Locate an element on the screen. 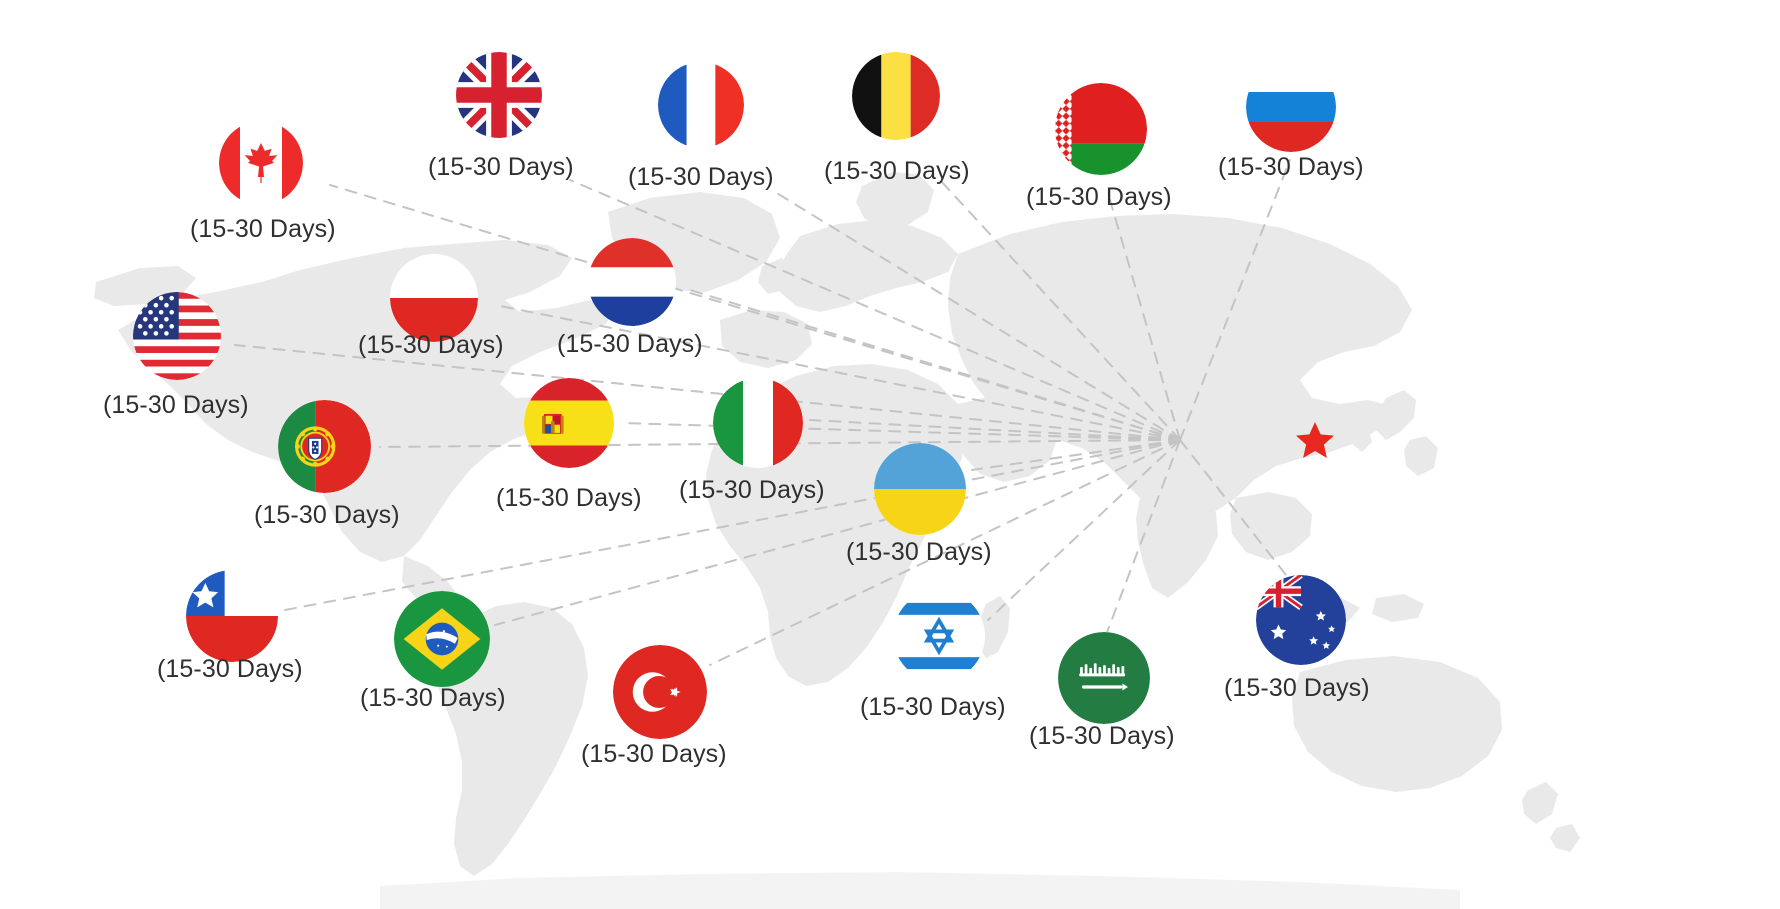  delivery-time-label-spain: (15-30 Days) is located at coordinates (569, 498).